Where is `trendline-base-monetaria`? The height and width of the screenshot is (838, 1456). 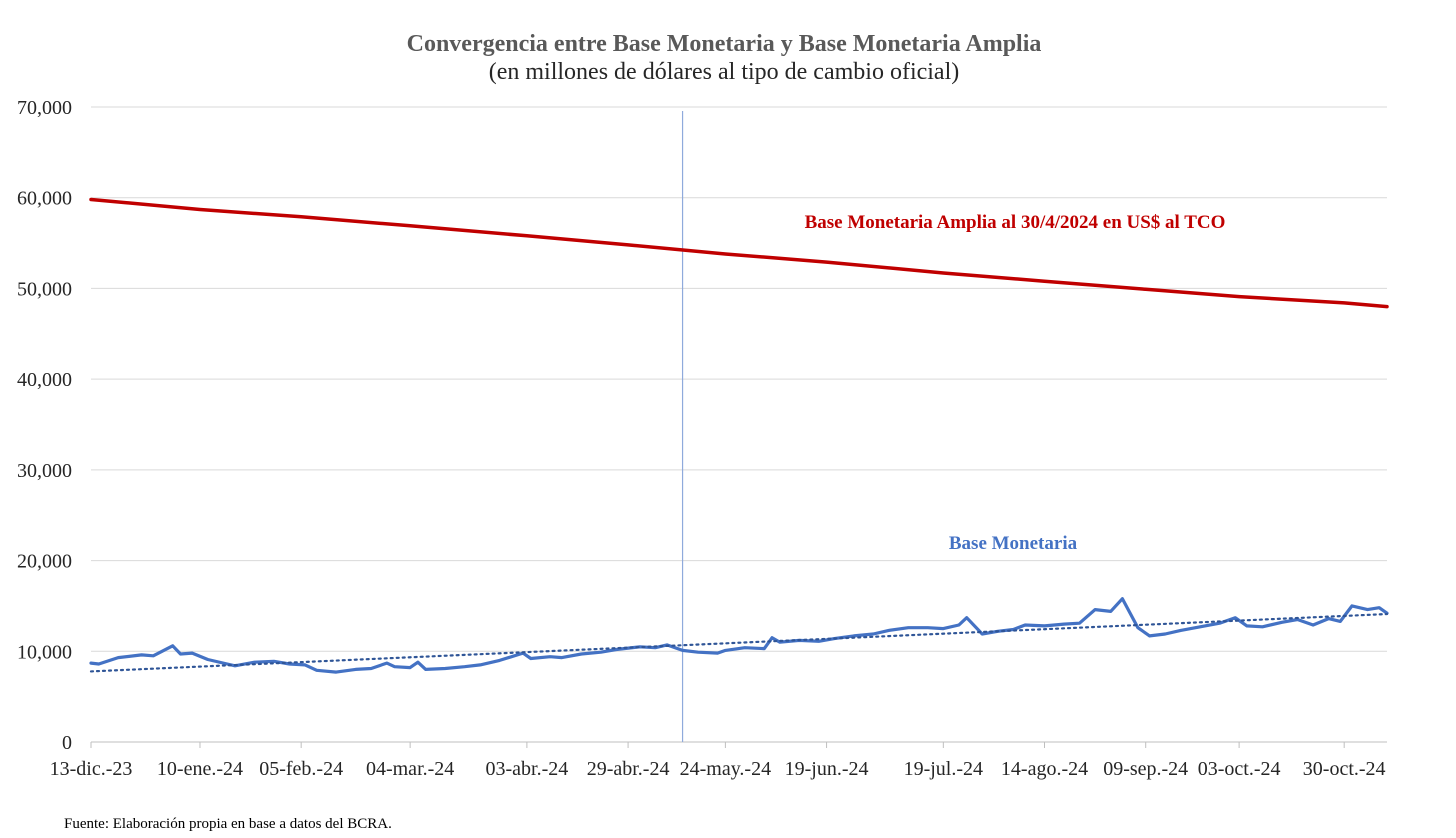 trendline-base-monetaria is located at coordinates (739, 642).